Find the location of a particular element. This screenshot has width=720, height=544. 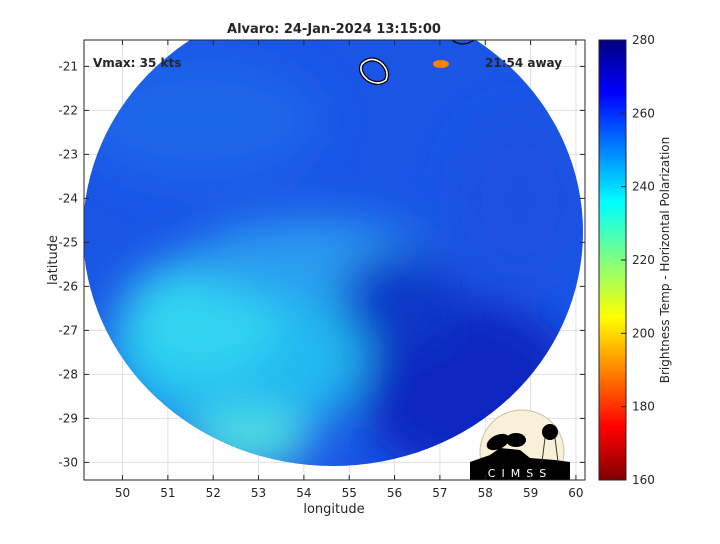

x-axis-label: longitude is located at coordinates (333, 509).